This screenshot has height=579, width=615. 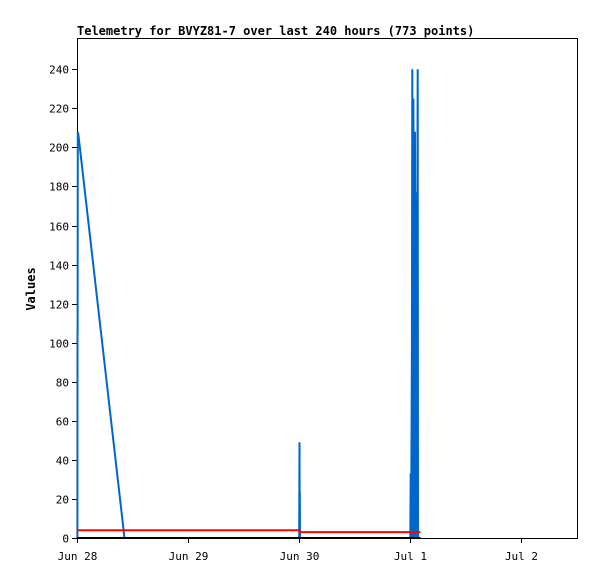 I want to click on x-tick-label: Jul 2, so click(x=521, y=556).